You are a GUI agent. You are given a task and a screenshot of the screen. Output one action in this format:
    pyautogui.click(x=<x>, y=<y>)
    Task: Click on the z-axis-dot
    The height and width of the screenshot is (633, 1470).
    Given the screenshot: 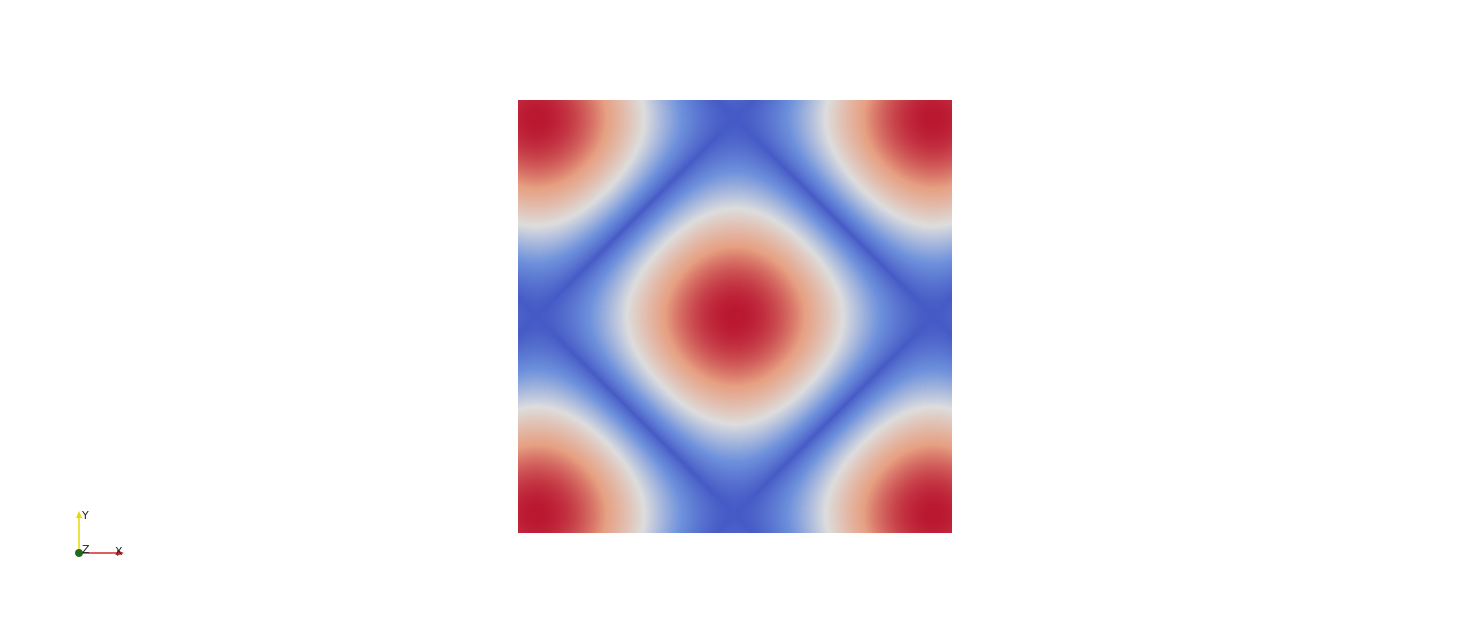 What is the action you would take?
    pyautogui.click(x=79, y=553)
    